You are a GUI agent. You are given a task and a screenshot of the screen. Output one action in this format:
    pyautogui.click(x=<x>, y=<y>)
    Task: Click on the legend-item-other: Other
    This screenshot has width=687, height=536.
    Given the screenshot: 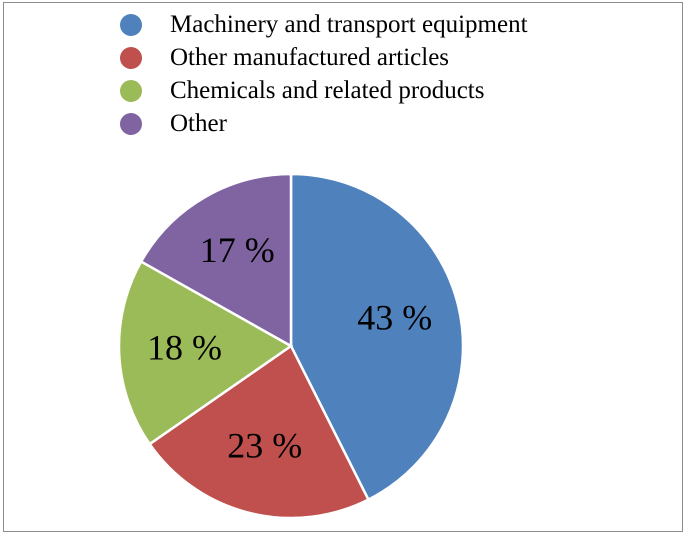 What is the action you would take?
    pyautogui.click(x=324, y=123)
    